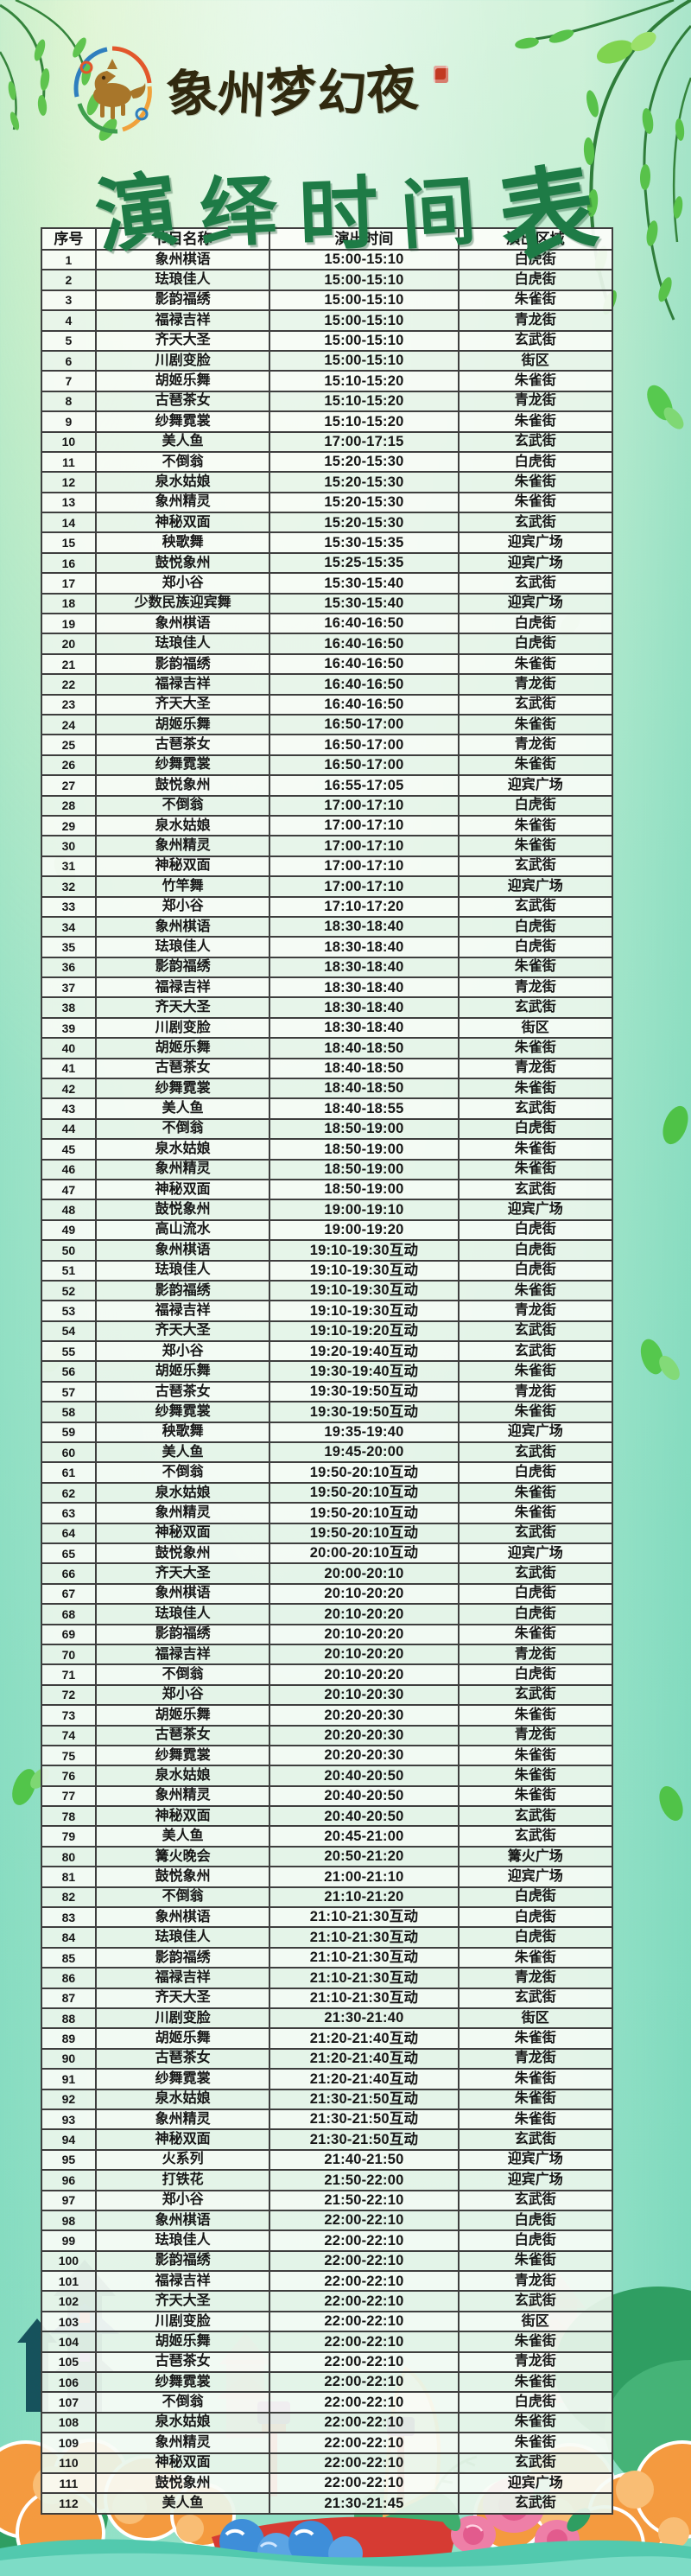  What do you see at coordinates (69, 664) in the screenshot?
I see `row-number: 21` at bounding box center [69, 664].